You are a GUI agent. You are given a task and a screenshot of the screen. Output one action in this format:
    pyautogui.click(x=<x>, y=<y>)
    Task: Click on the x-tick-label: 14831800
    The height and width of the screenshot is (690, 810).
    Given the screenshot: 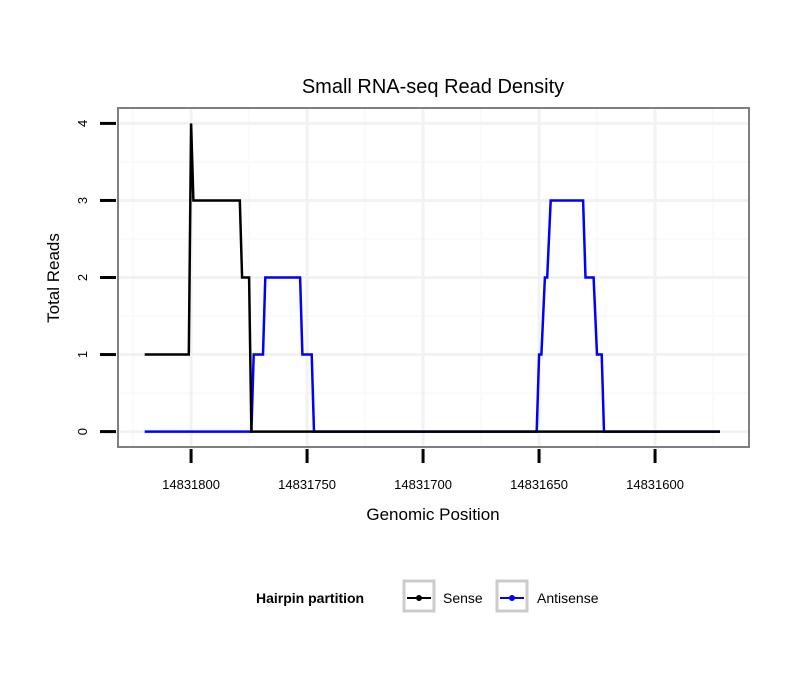 What is the action you would take?
    pyautogui.click(x=191, y=484)
    